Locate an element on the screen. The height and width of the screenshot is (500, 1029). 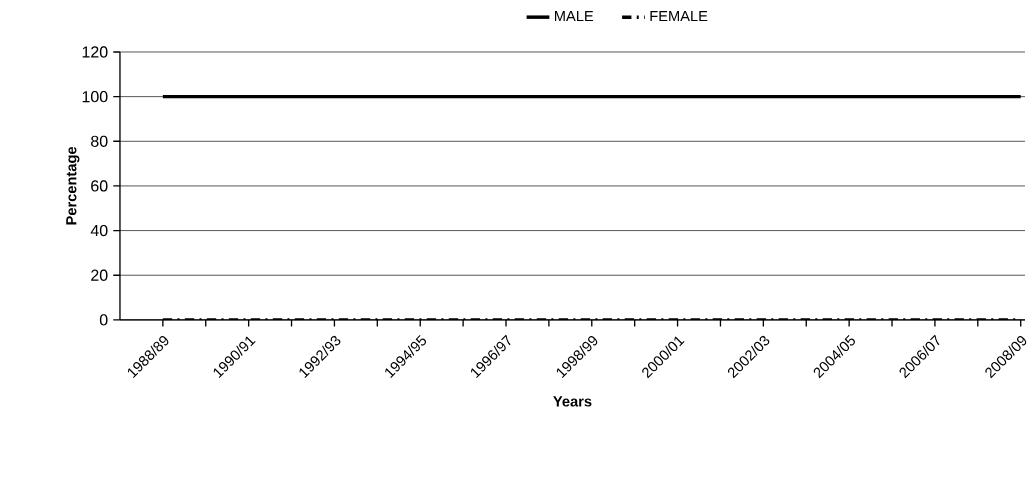
y-tick-label: 100 is located at coordinates (95, 97).